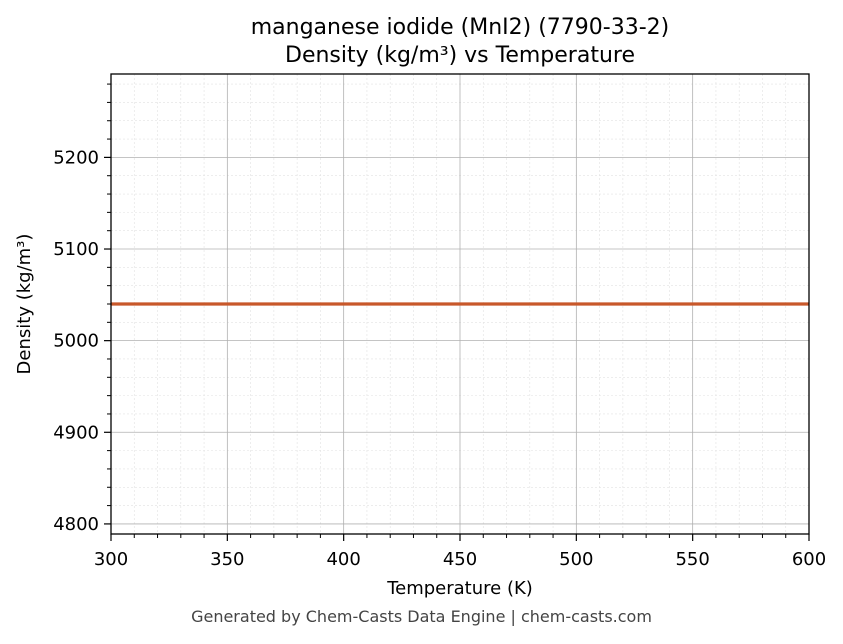 The image size is (843, 644). I want to click on x-tick-label: 400, so click(343, 559).